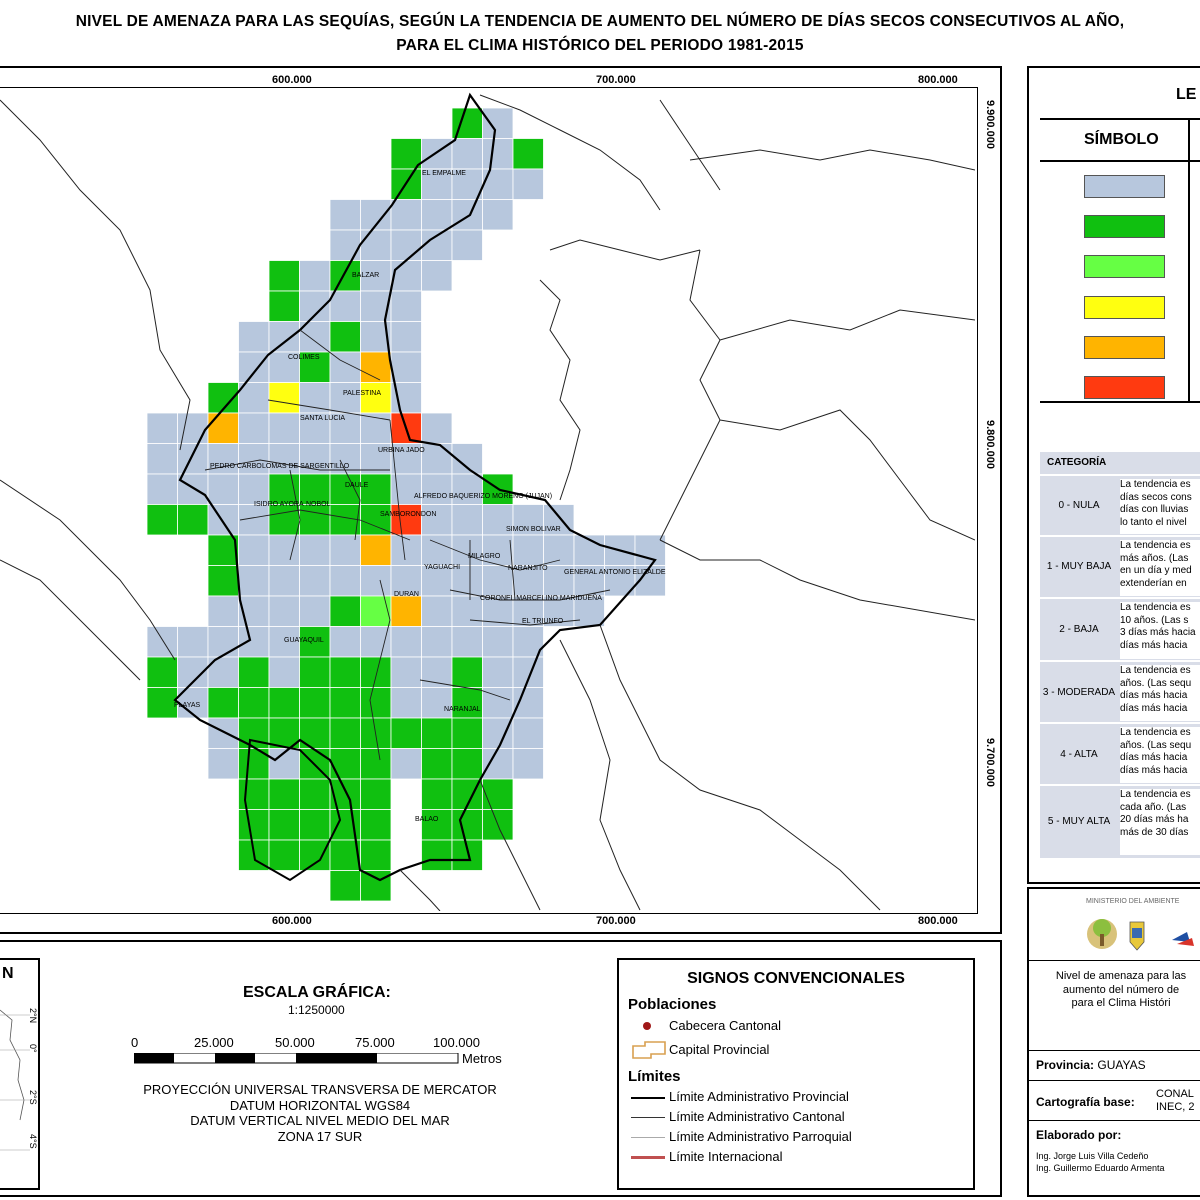 This screenshot has height=1200, width=1200. What do you see at coordinates (1079, 821) in the screenshot?
I see `category-name: 5 - MUY ALTA` at bounding box center [1079, 821].